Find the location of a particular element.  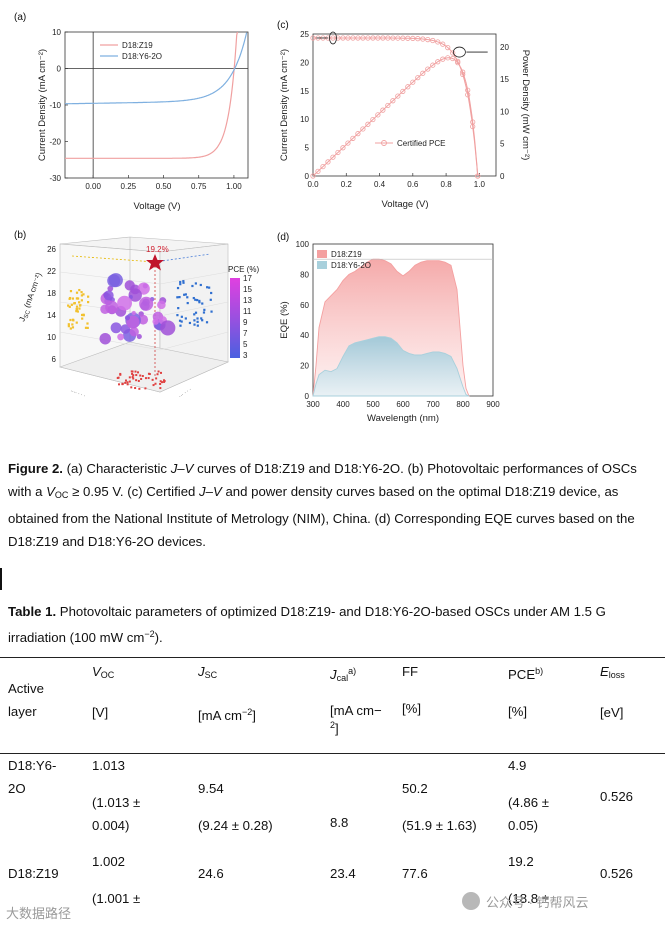

x-axis-label: Voltage (V) is located at coordinates (157, 206).